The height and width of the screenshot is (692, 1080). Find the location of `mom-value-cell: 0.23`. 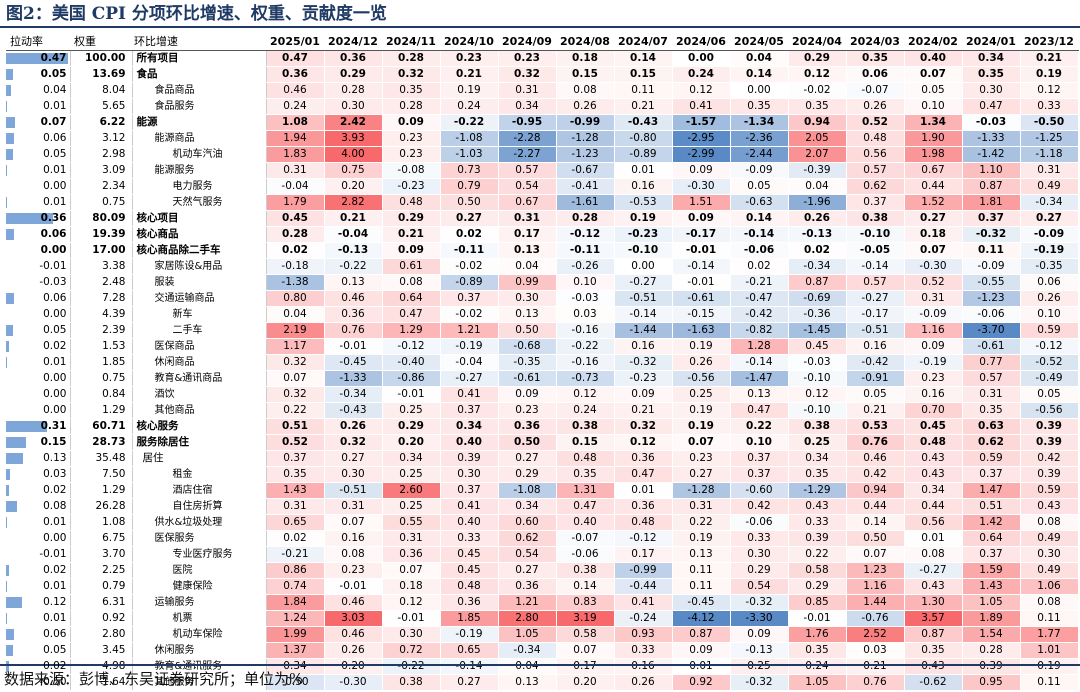

mom-value-cell: 0.23 is located at coordinates (933, 378).